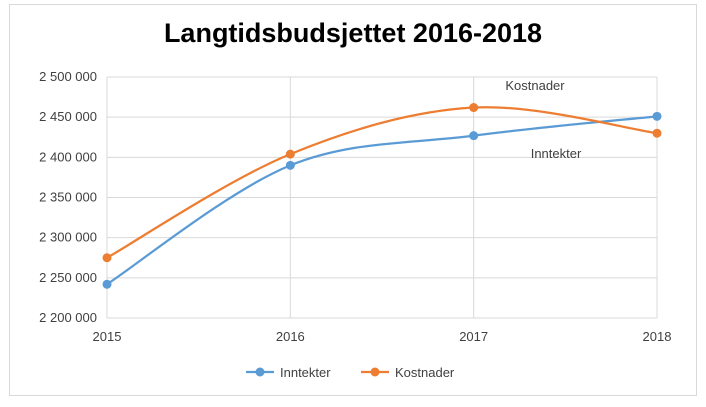 The height and width of the screenshot is (407, 706). What do you see at coordinates (68, 76) in the screenshot?
I see `y-tick-label: 2 500 000` at bounding box center [68, 76].